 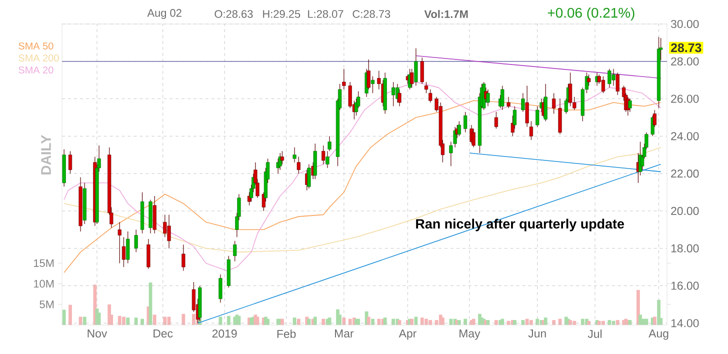 I want to click on y-tick-label: 14.00, so click(x=685, y=323).